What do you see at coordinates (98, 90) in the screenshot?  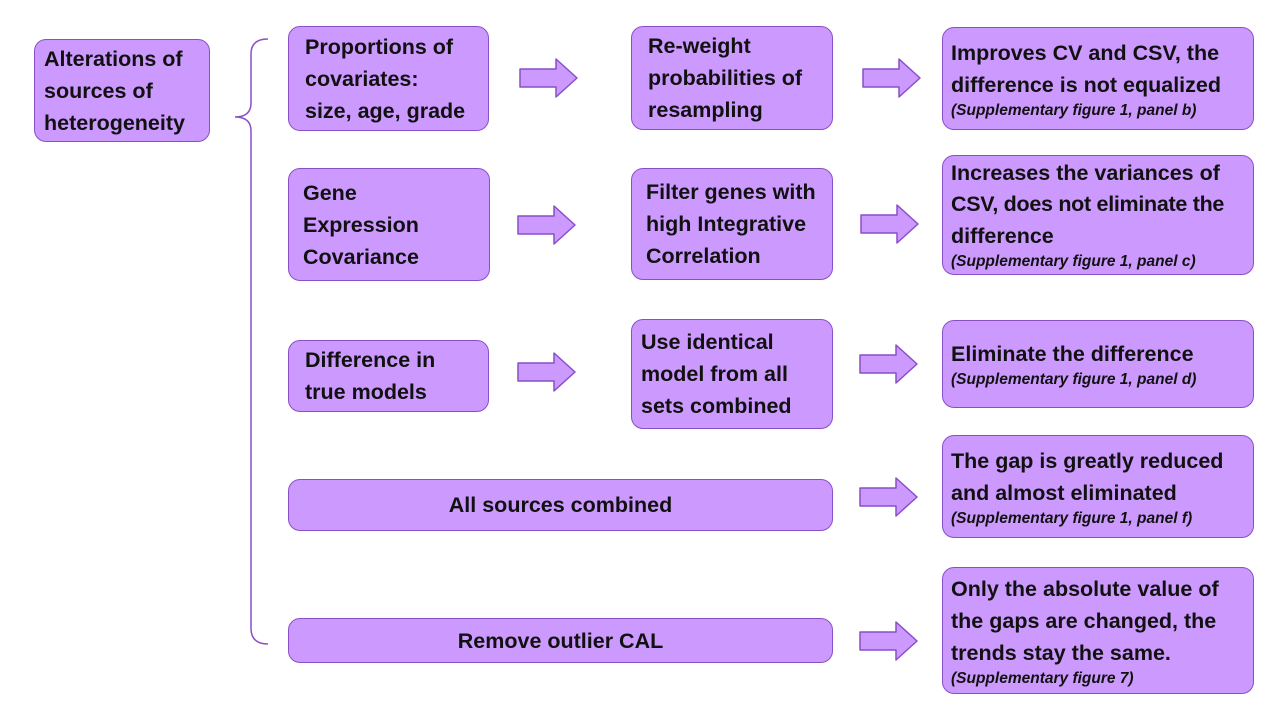 I see `root-label-line: sources of` at bounding box center [98, 90].